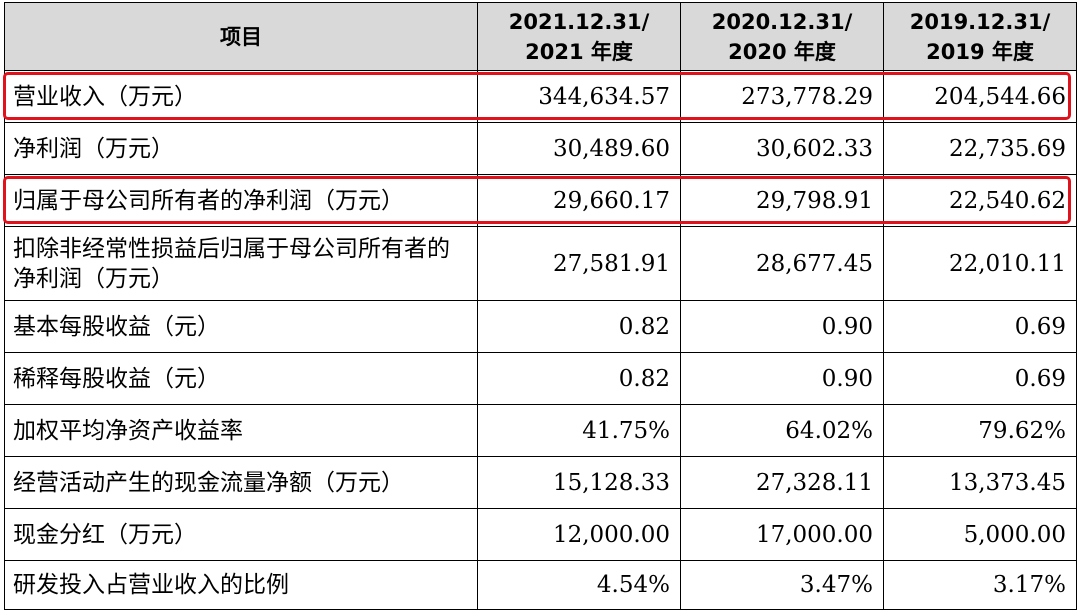 This screenshot has width=1080, height=611. I want to click on row-label: 研发投入占营业收入的比例, so click(241, 585).